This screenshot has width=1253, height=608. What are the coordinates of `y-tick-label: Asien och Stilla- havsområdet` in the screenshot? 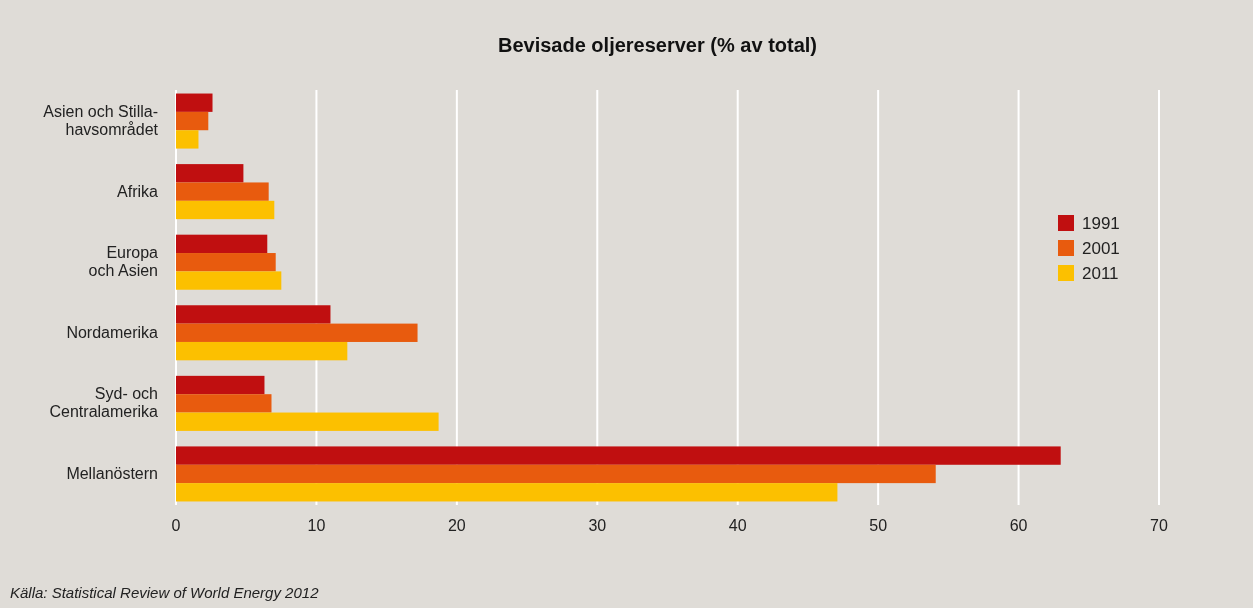 It's located at (101, 121).